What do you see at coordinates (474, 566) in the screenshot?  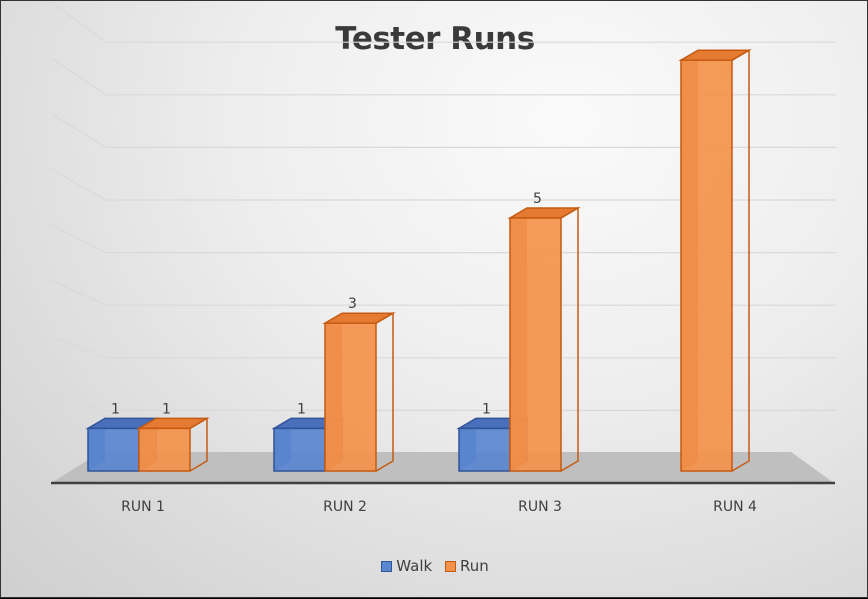 I see `legend-label: Run` at bounding box center [474, 566].